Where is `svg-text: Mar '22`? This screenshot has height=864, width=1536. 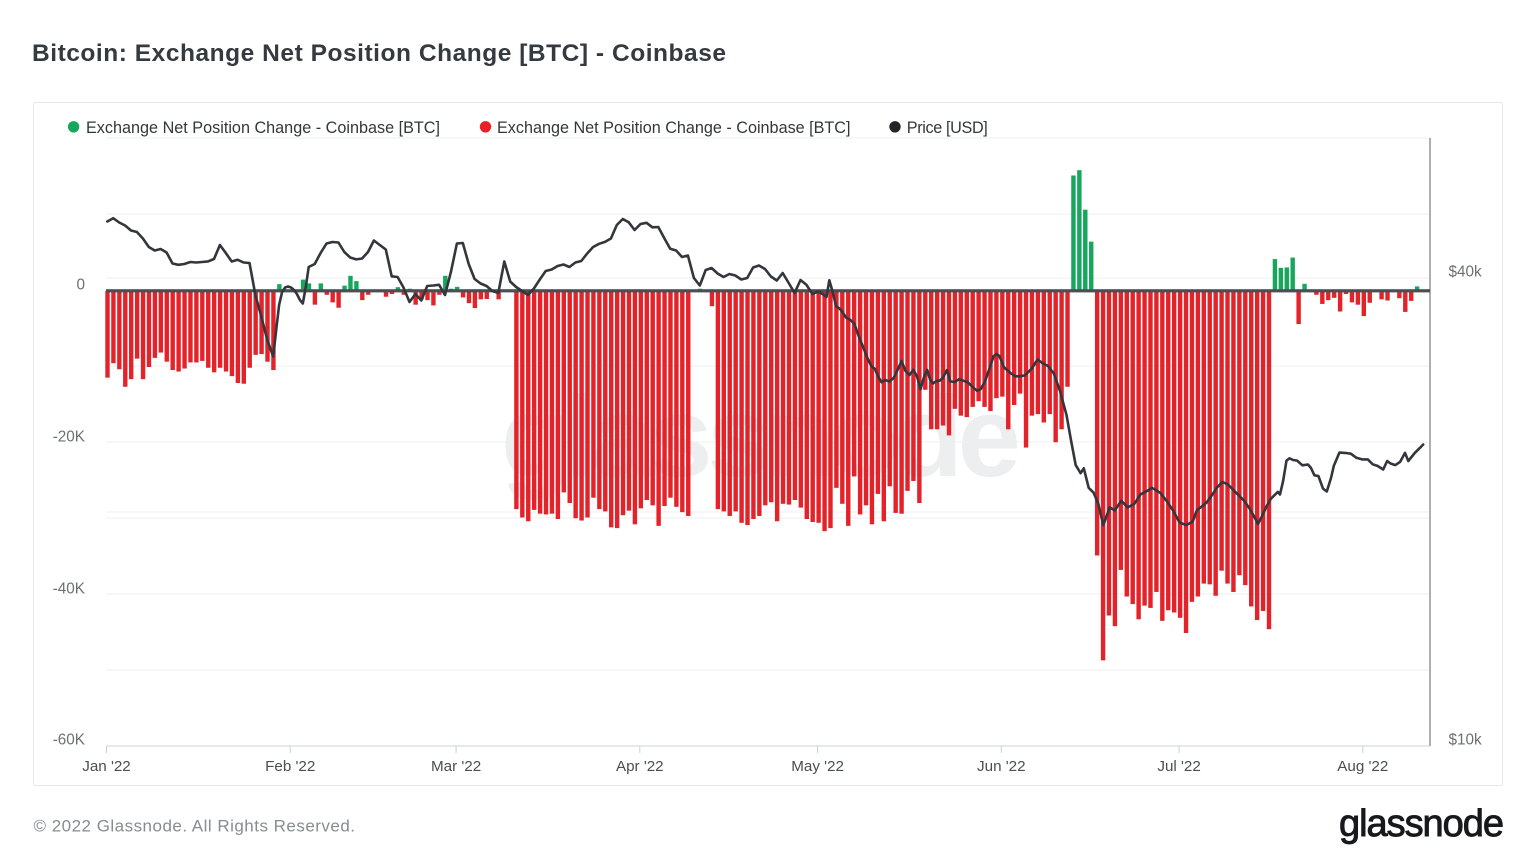
svg-text: Mar '22 is located at coordinates (456, 766).